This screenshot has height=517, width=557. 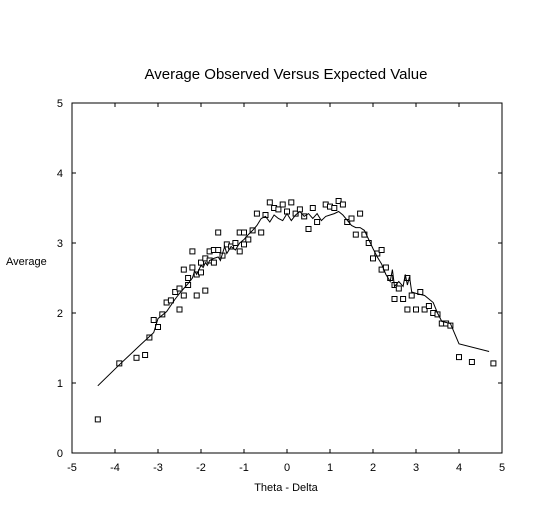 What do you see at coordinates (330, 468) in the screenshot?
I see `x-tick-label: 1` at bounding box center [330, 468].